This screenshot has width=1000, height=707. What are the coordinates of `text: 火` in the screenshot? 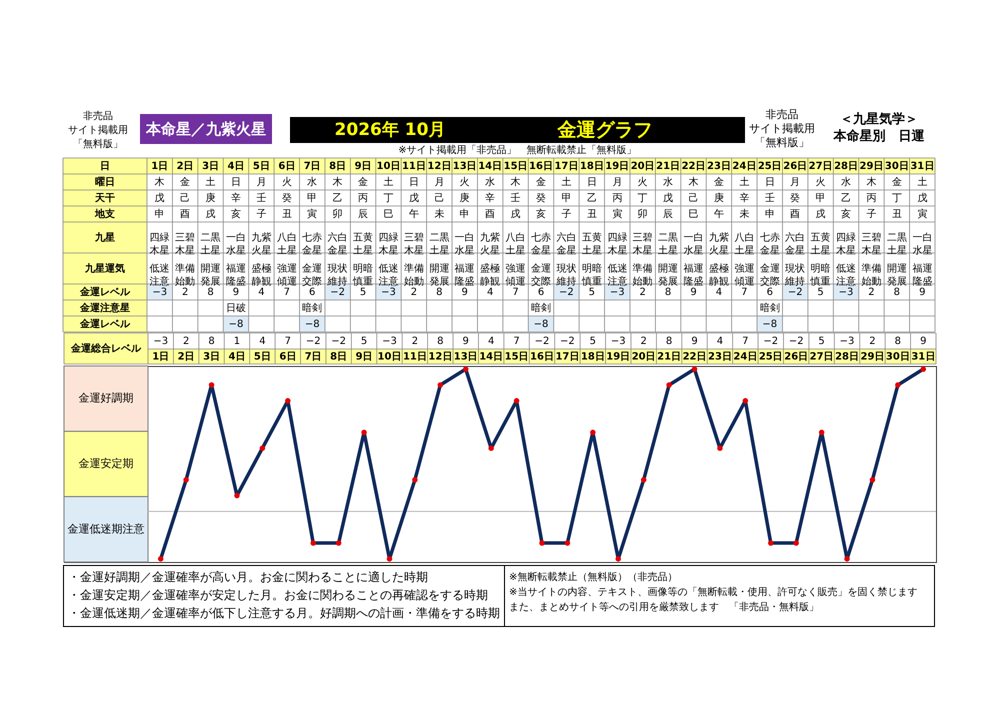 It's located at (821, 182).